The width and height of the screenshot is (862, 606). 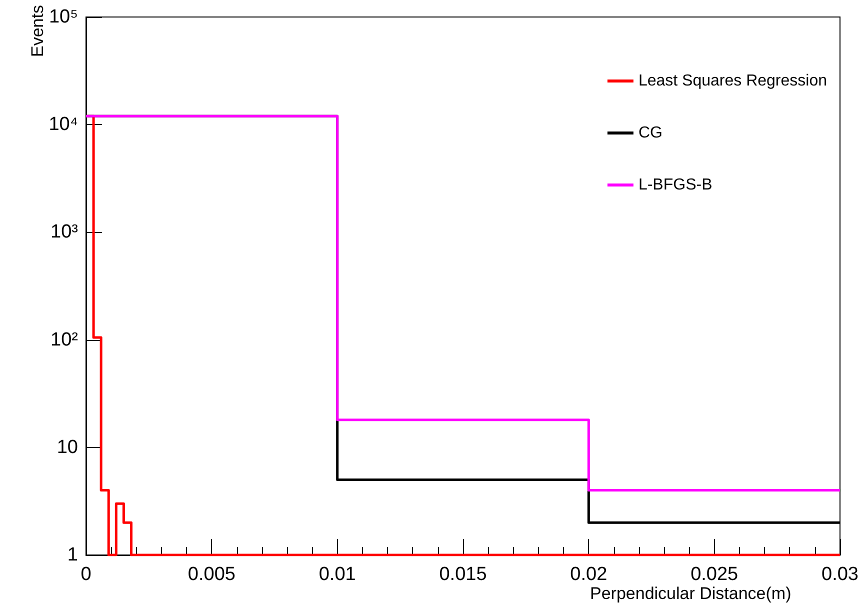 I want to click on legend-label: L-BFGS-B, so click(x=675, y=185).